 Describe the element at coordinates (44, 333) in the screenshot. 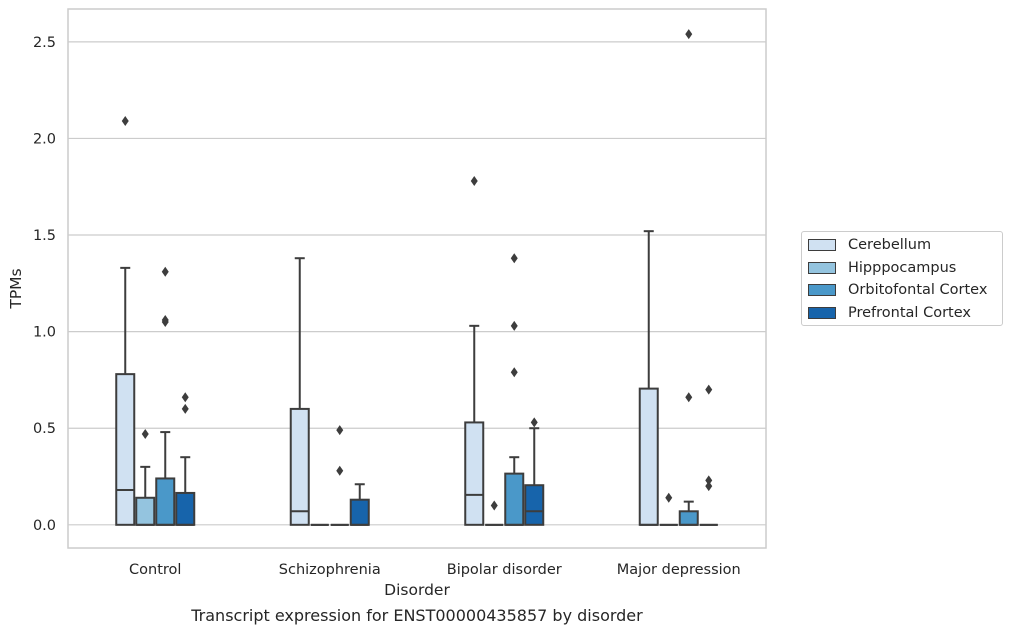

I see `y-tick-label: 1.0` at that location.